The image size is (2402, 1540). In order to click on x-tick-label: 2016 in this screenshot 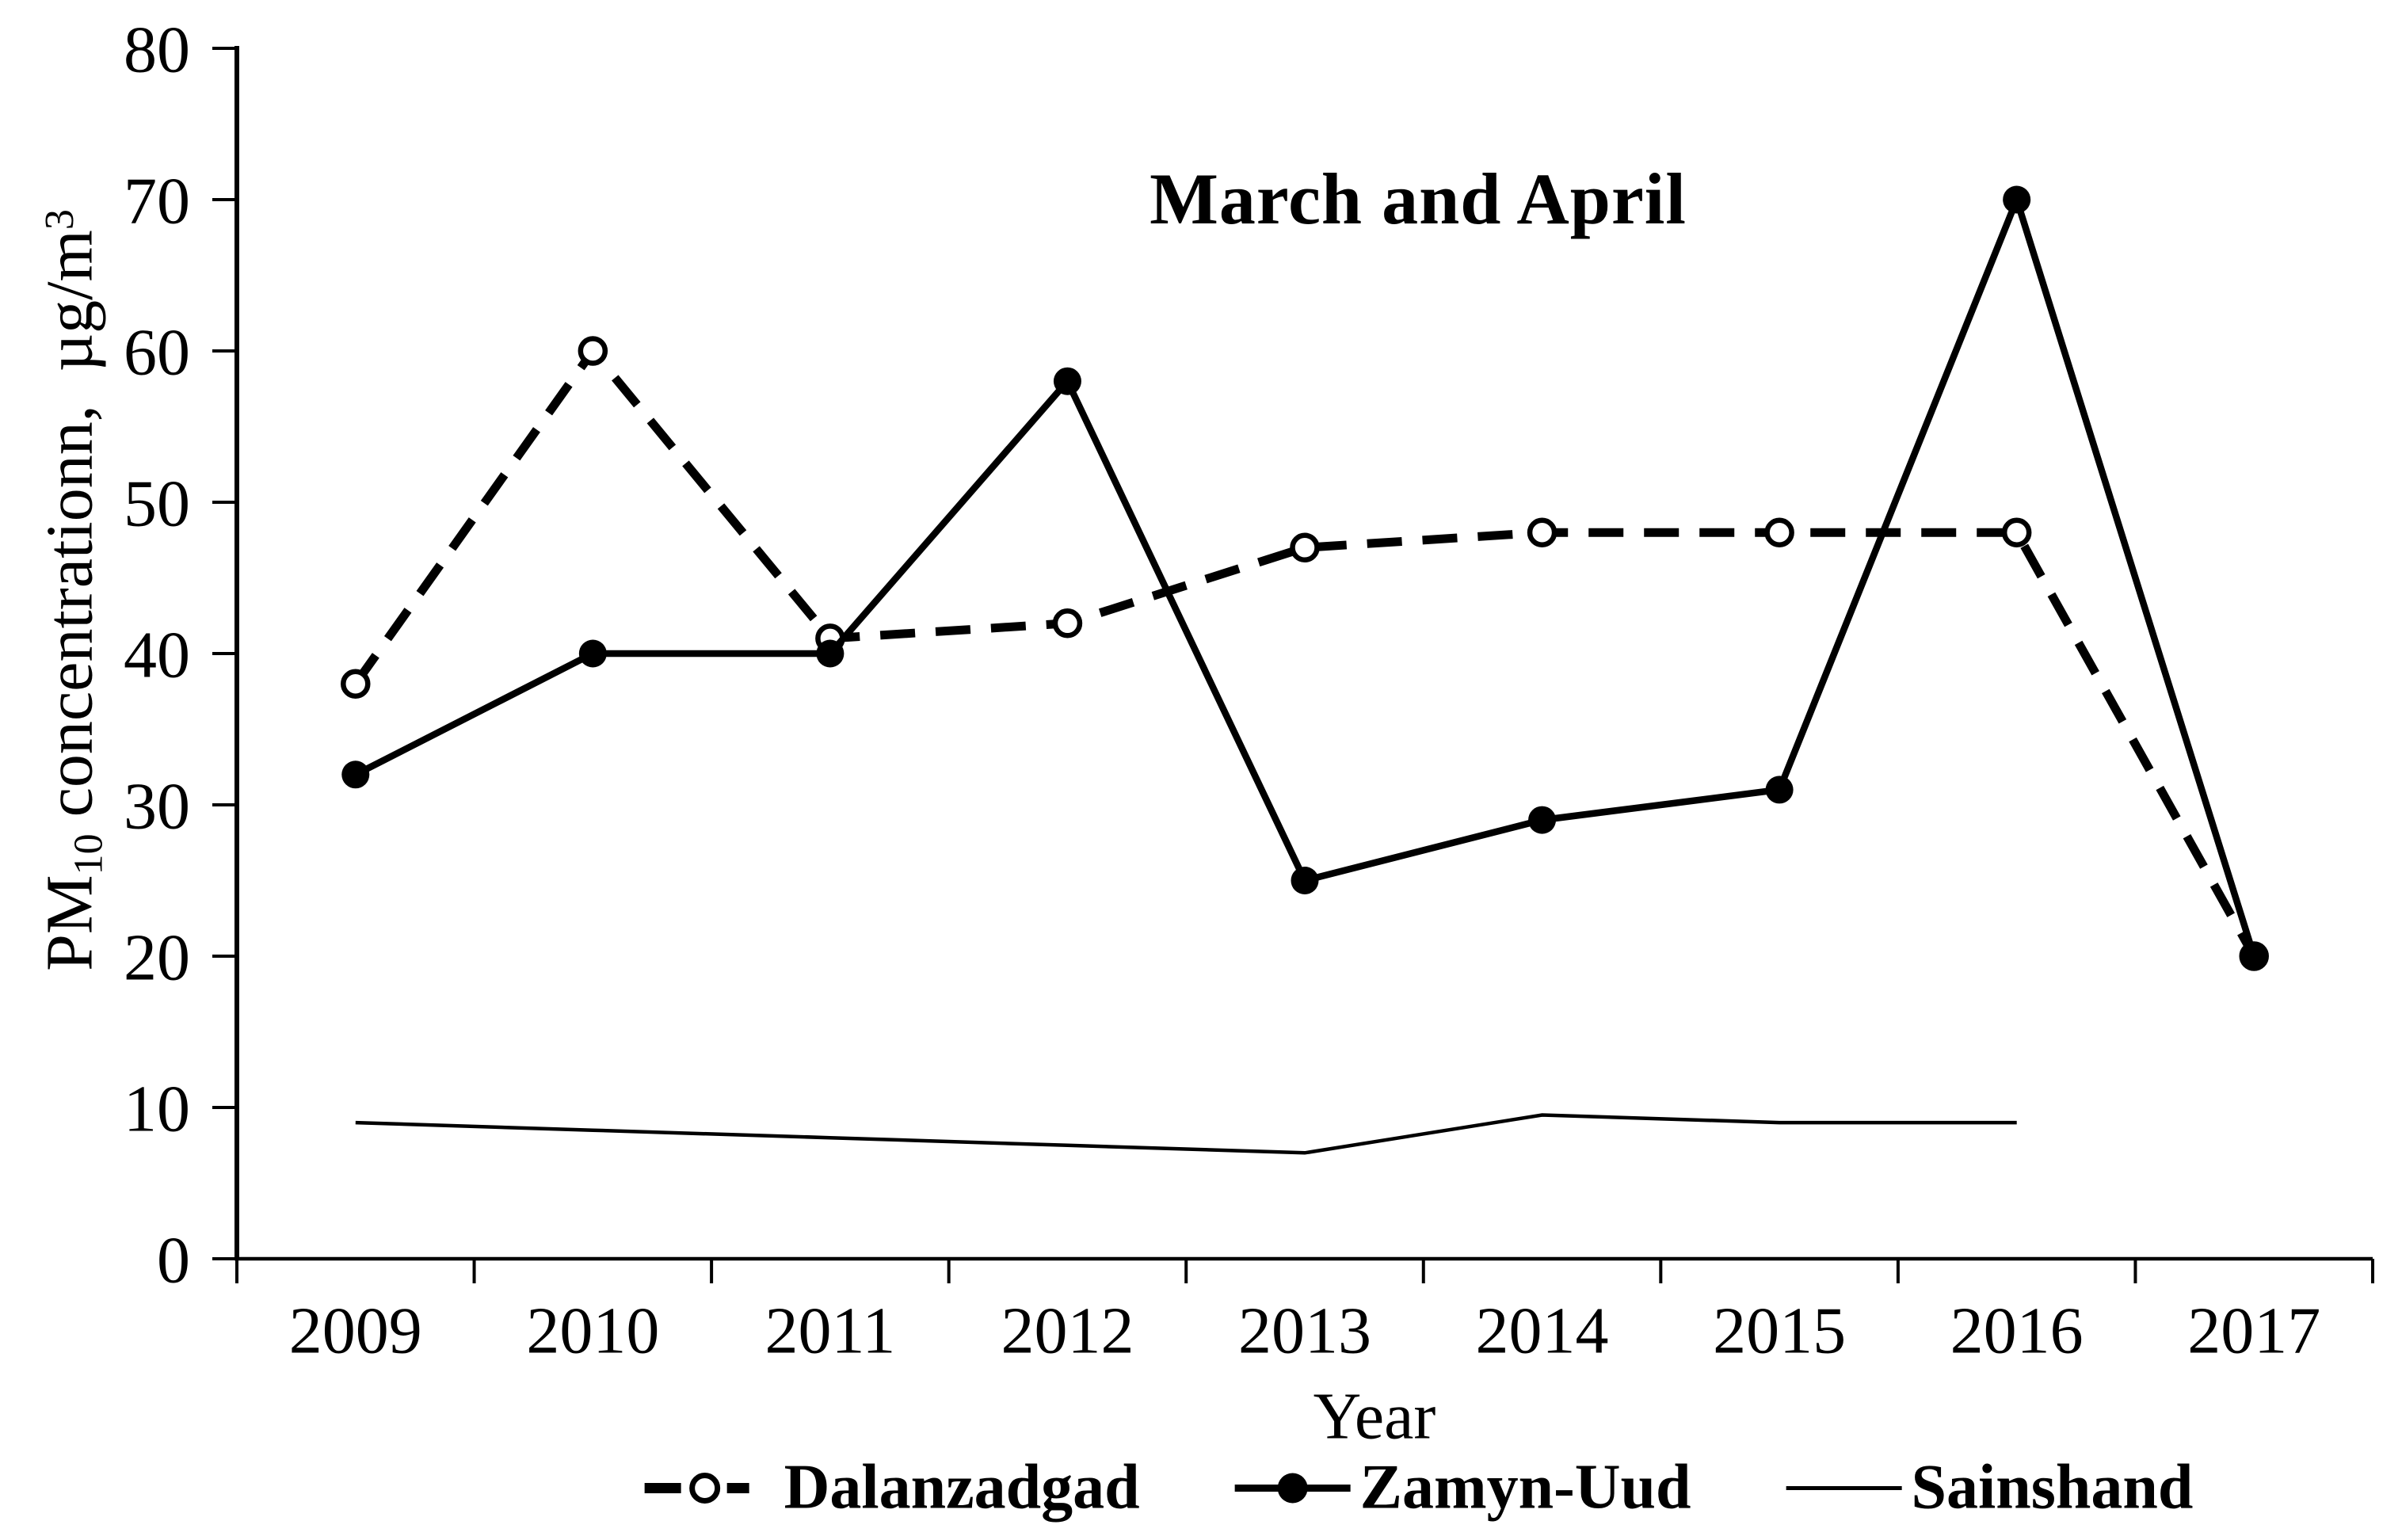, I will do `click(2017, 1330)`.